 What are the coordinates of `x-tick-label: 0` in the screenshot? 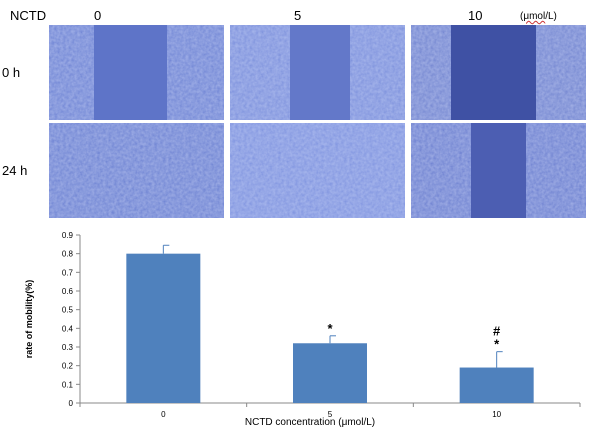 It's located at (163, 414).